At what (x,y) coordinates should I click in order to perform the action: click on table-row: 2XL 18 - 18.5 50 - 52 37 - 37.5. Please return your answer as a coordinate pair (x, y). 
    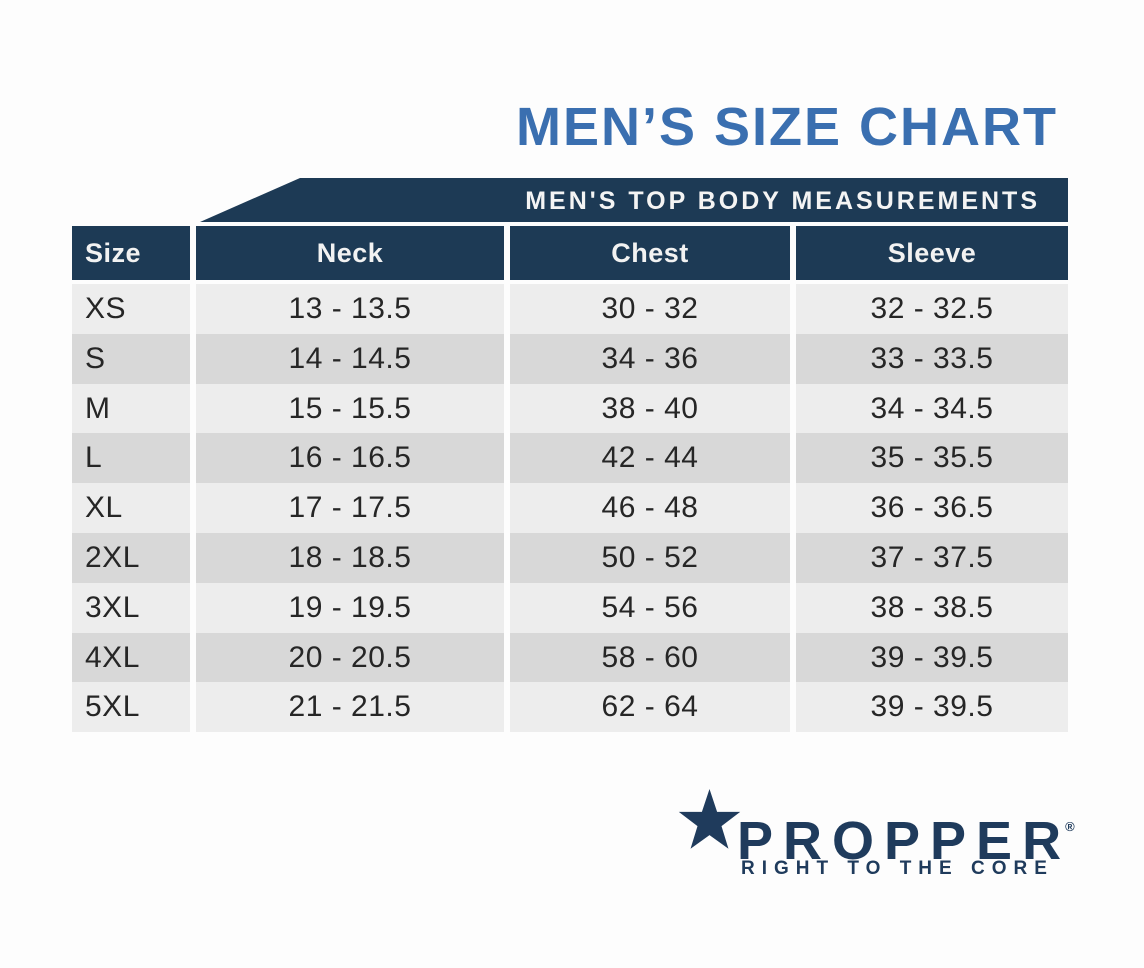
    Looking at the image, I should click on (570, 557).